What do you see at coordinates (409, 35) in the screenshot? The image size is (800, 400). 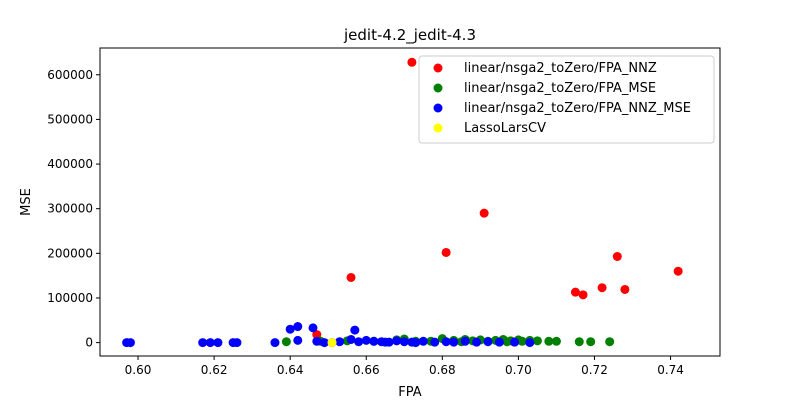 I see `chart-title: jedit-4.2_jedit-4.3` at bounding box center [409, 35].